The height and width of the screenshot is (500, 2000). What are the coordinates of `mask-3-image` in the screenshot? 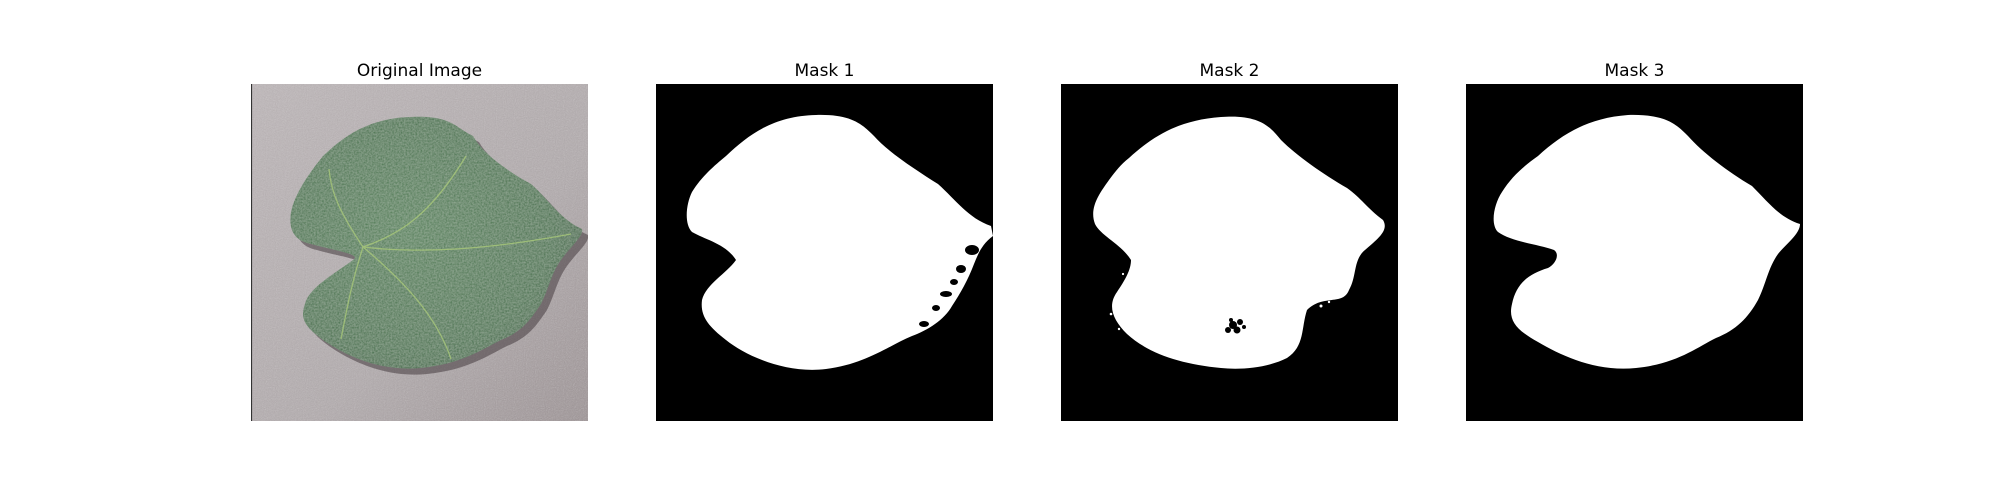 It's located at (1634, 252).